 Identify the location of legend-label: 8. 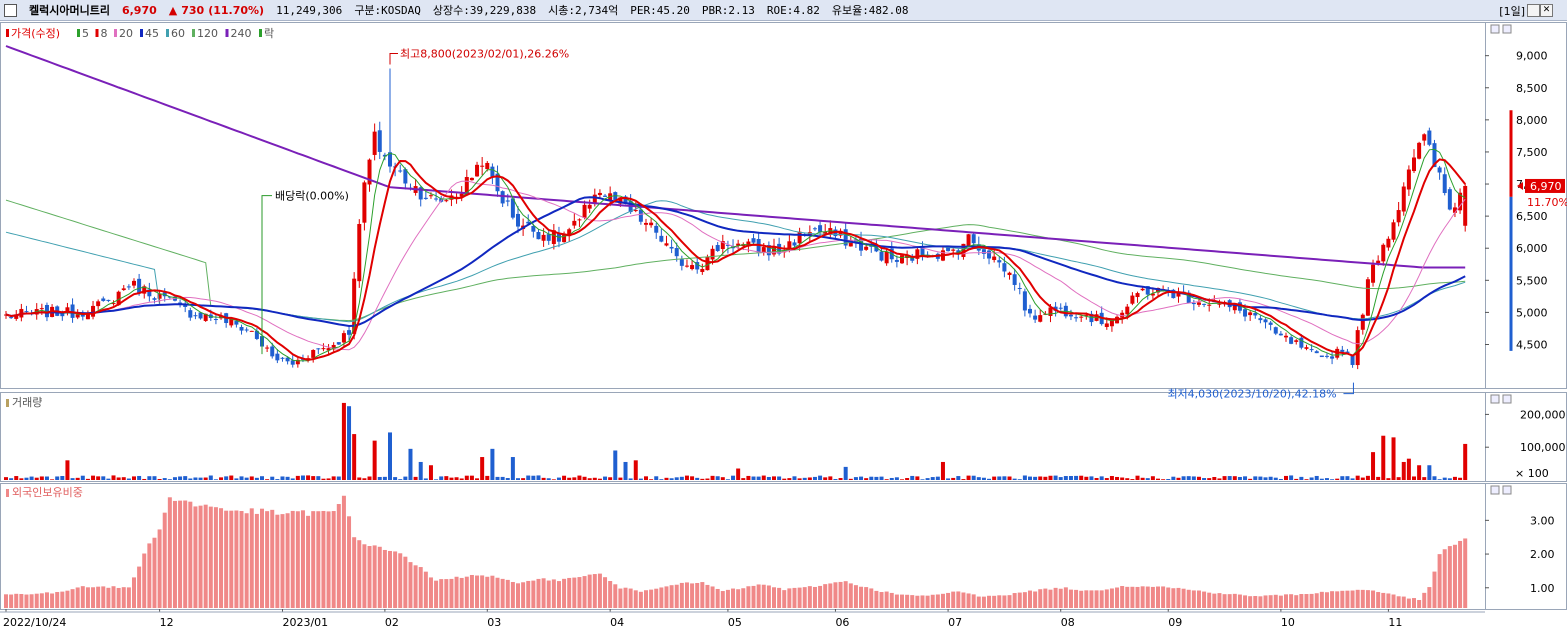
(104, 33).